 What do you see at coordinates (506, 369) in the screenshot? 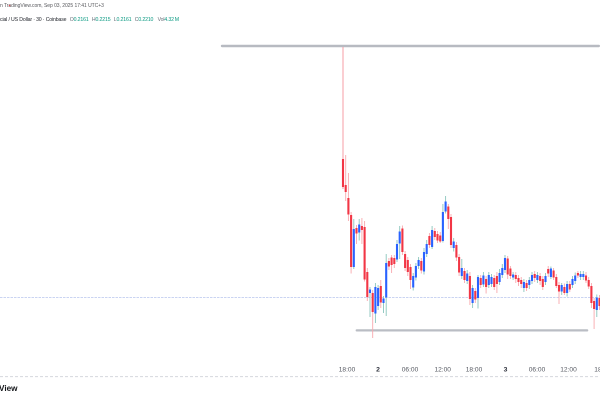
I see `svg-text: 3` at bounding box center [506, 369].